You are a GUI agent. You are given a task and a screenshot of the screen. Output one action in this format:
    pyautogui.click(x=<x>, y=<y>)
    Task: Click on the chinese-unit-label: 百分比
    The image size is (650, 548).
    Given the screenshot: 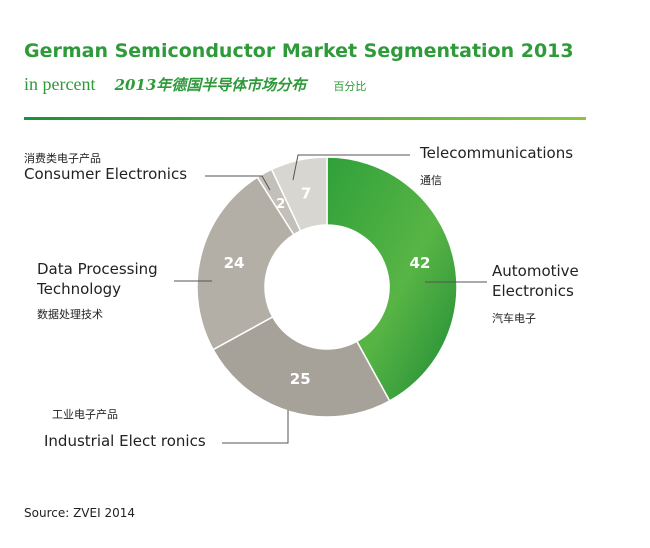 What is the action you would take?
    pyautogui.click(x=350, y=86)
    